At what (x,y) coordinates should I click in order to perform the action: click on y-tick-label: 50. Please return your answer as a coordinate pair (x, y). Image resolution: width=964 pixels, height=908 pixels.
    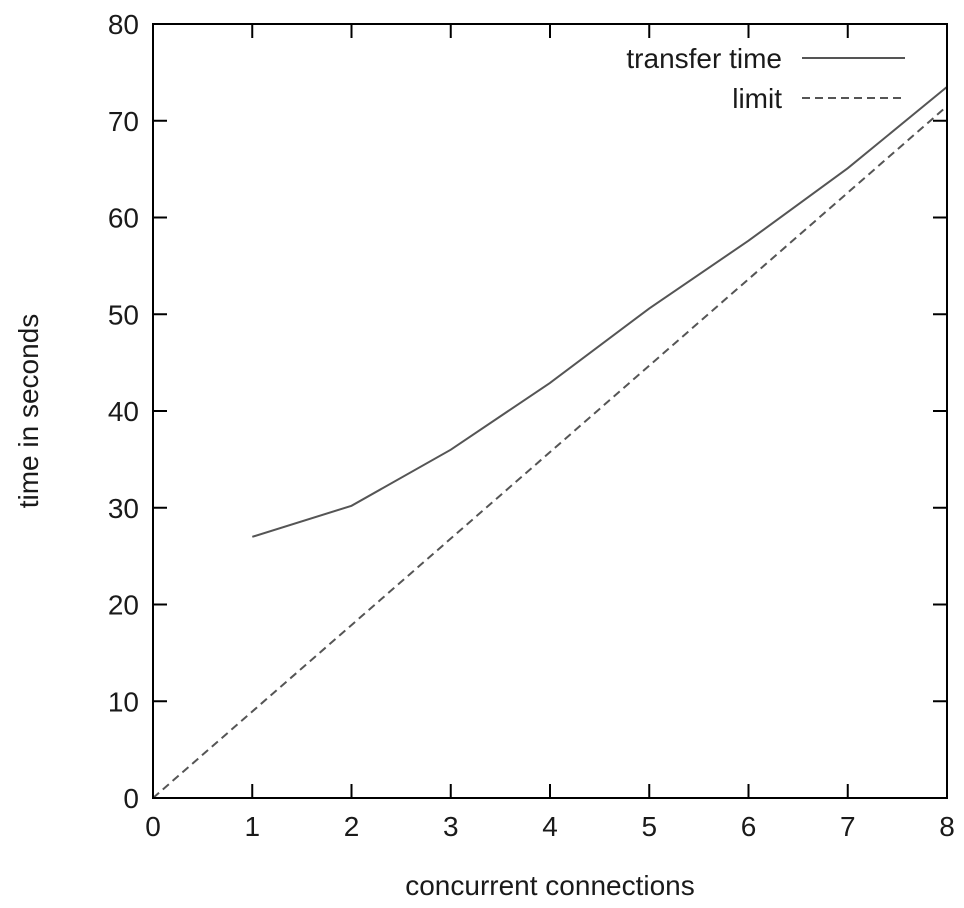
    Looking at the image, I should click on (123, 314).